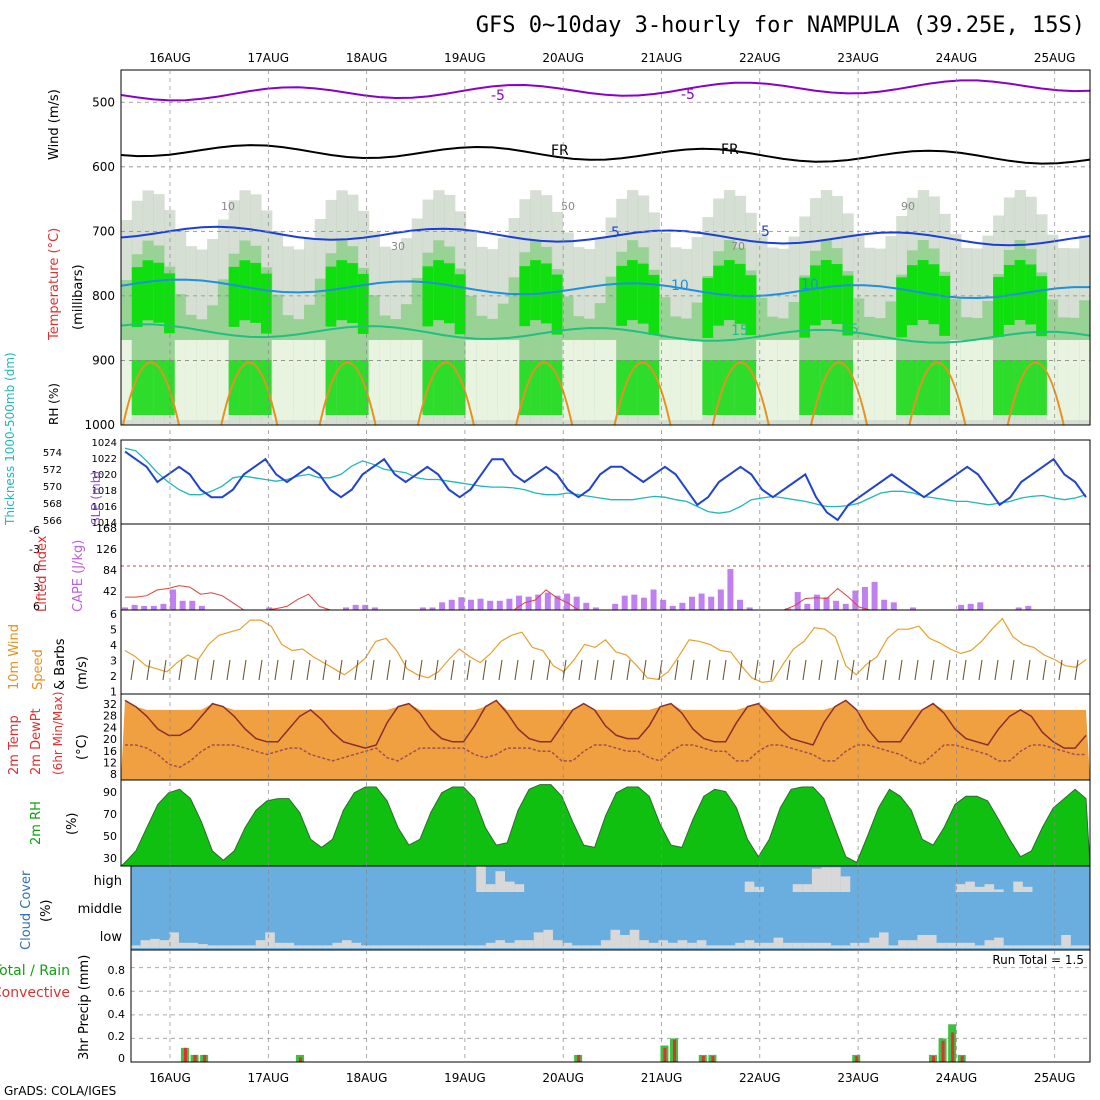 This screenshot has height=1100, width=1100. Describe the element at coordinates (680, 286) in the screenshot. I see `temp-contour-label: 10` at that location.